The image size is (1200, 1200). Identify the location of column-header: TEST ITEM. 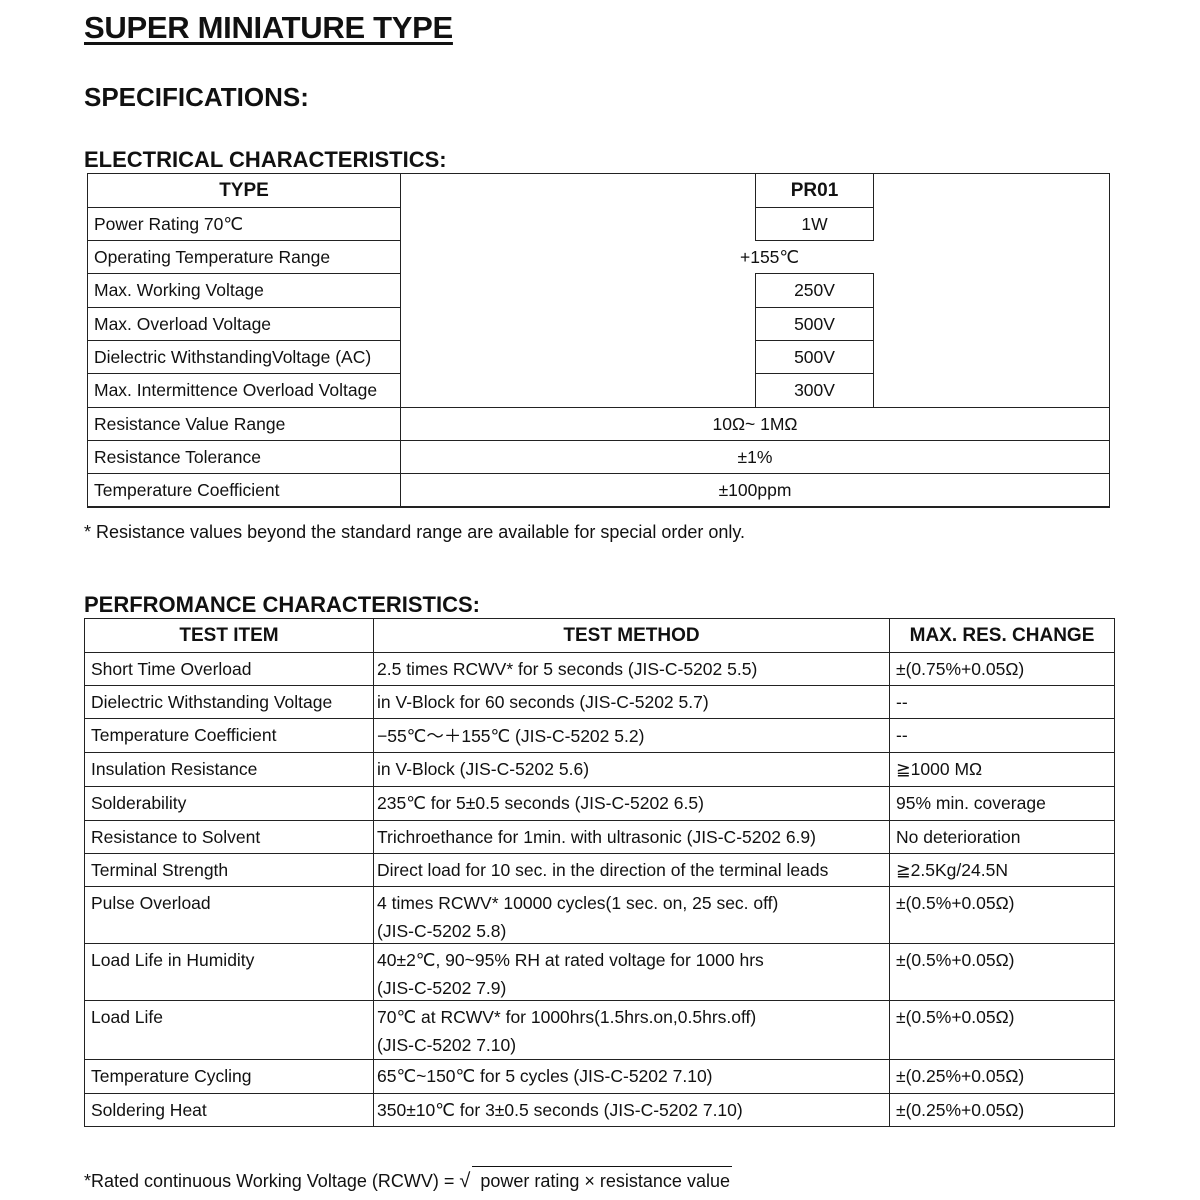
(229, 635).